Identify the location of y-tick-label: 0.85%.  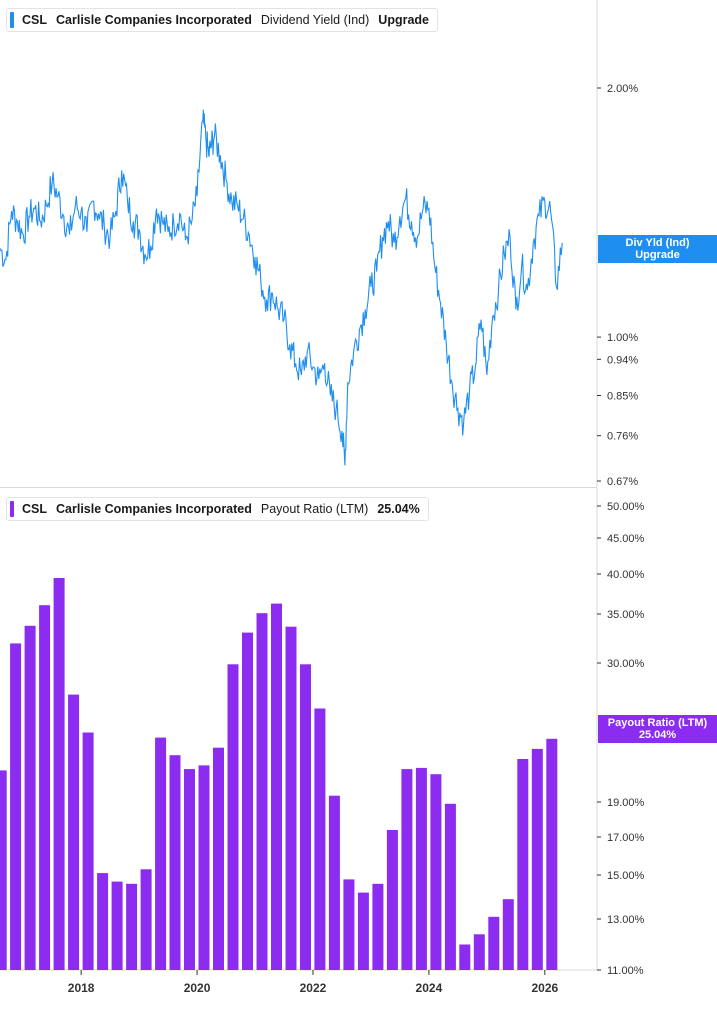
(622, 396).